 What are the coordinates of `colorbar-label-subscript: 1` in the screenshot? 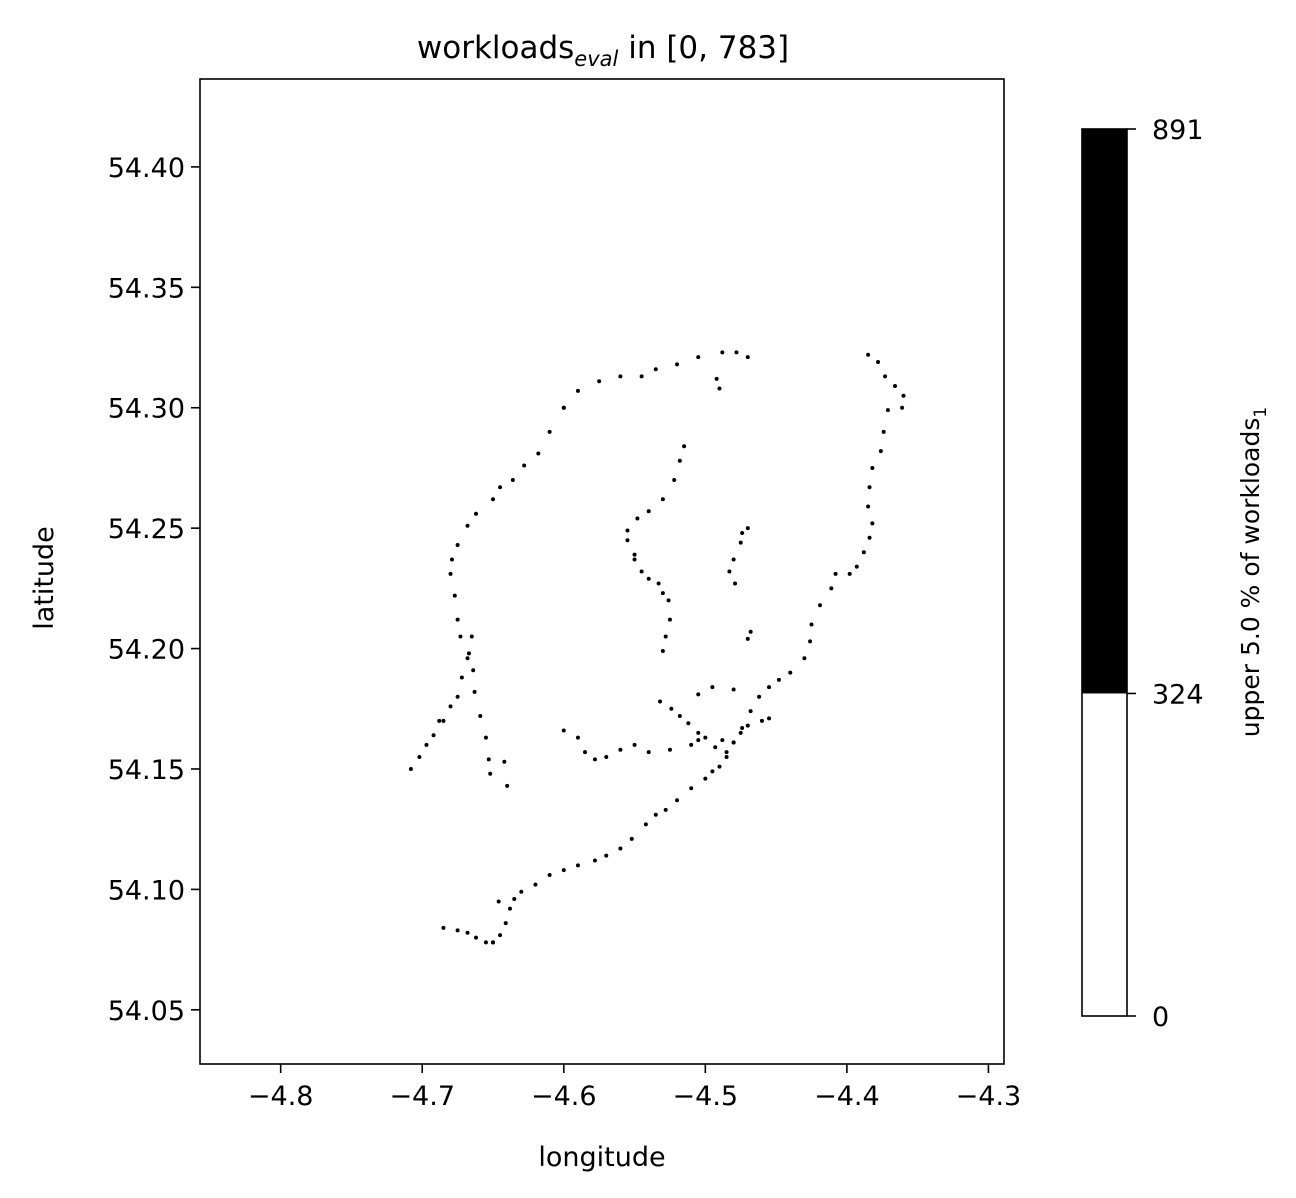 It's located at (1261, 412).